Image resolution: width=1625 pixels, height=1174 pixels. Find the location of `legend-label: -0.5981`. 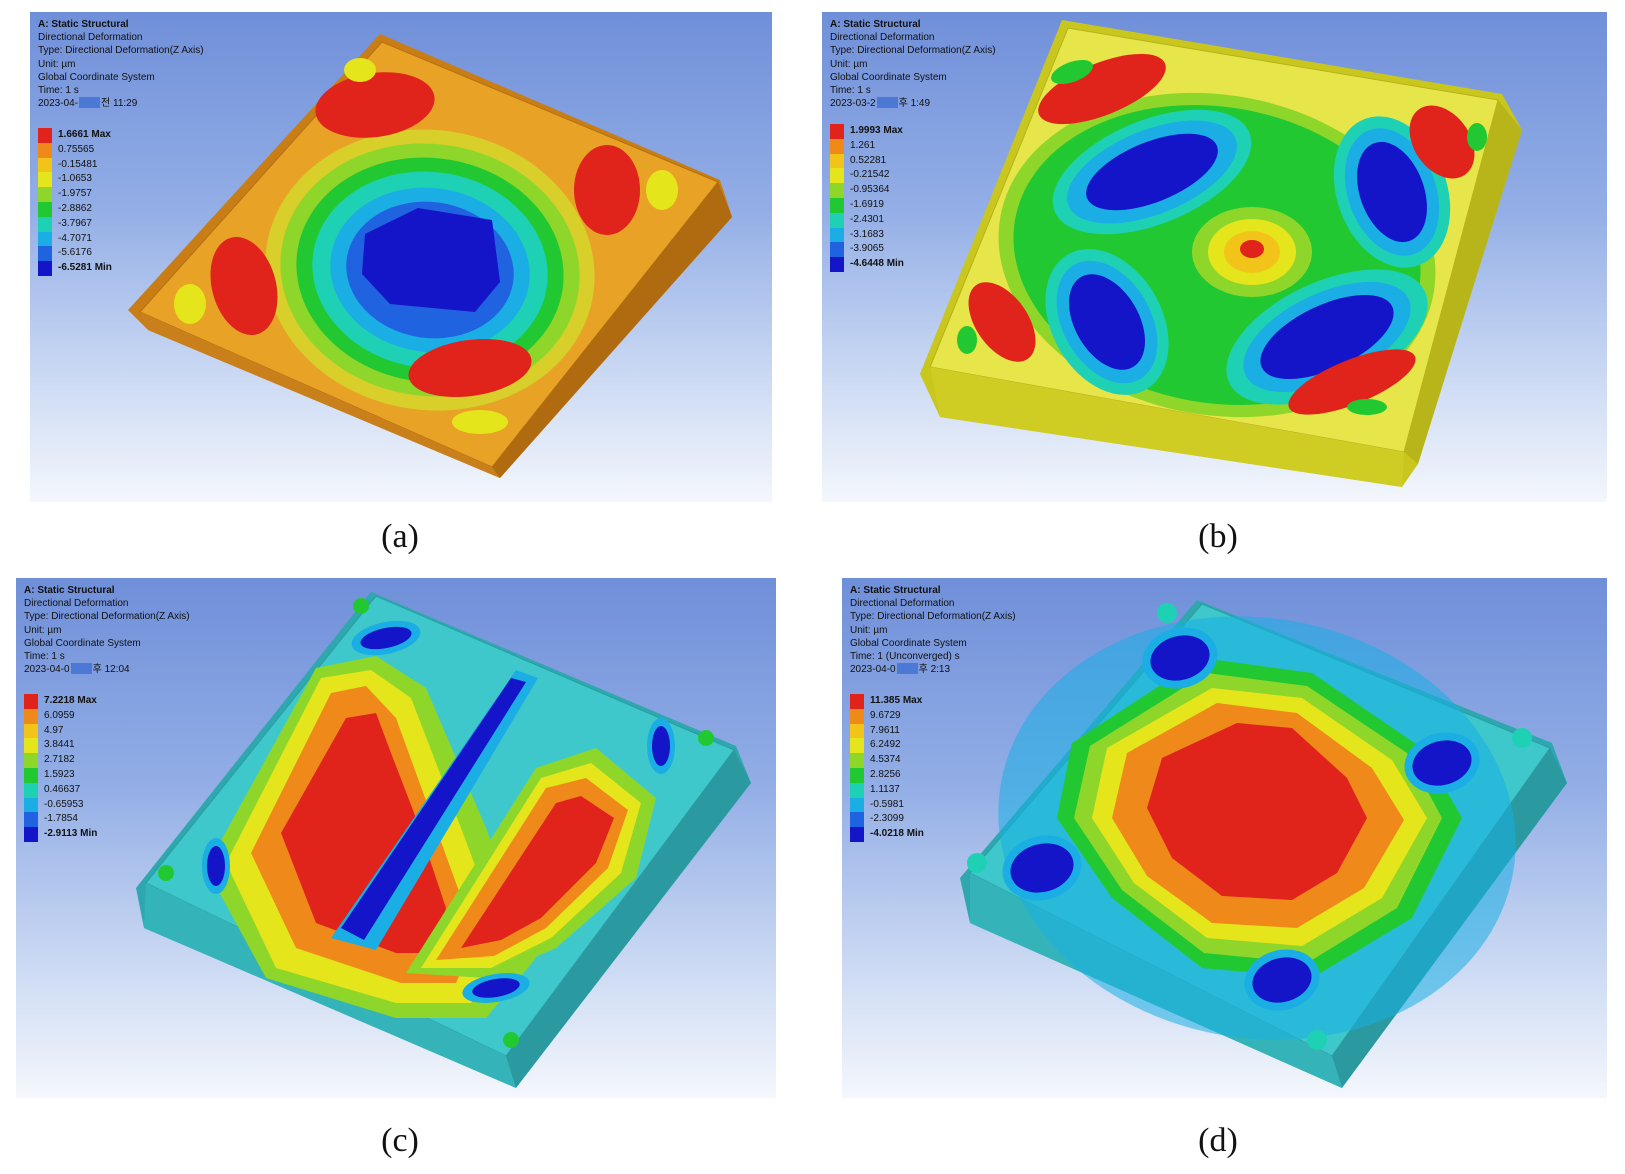

legend-label: -0.5981 is located at coordinates (887, 804).